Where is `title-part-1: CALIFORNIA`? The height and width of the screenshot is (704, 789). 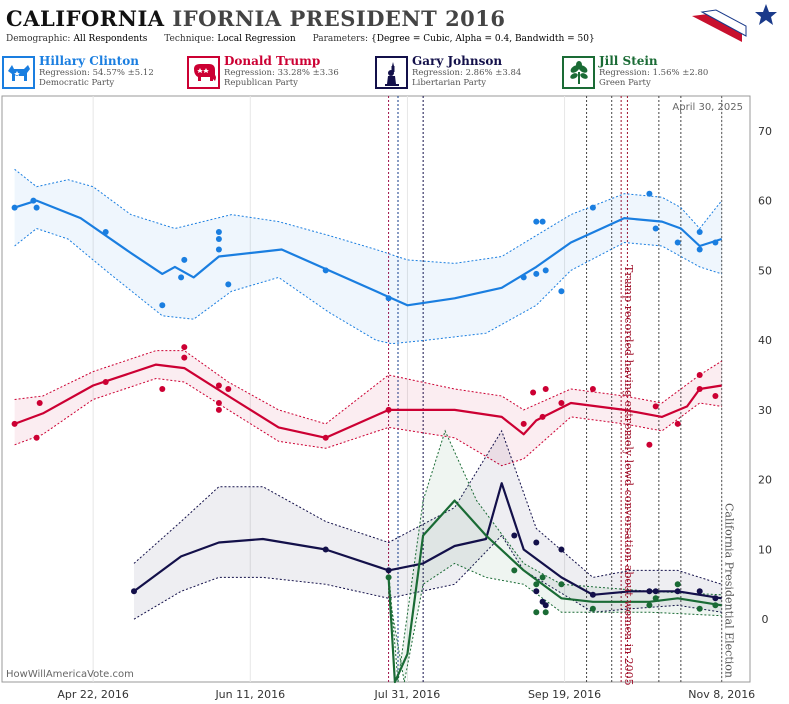 title-part-1: CALIFORNIA is located at coordinates (85, 18).